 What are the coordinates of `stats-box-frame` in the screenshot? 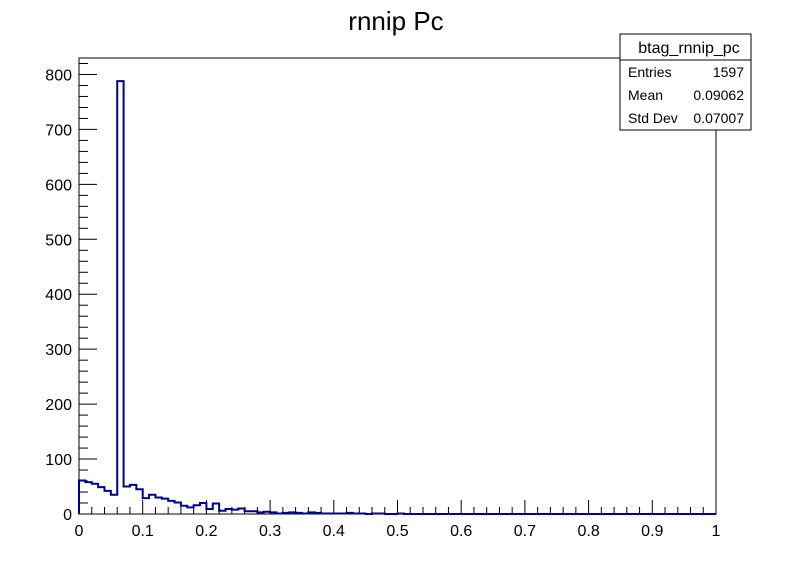 It's located at (685, 82).